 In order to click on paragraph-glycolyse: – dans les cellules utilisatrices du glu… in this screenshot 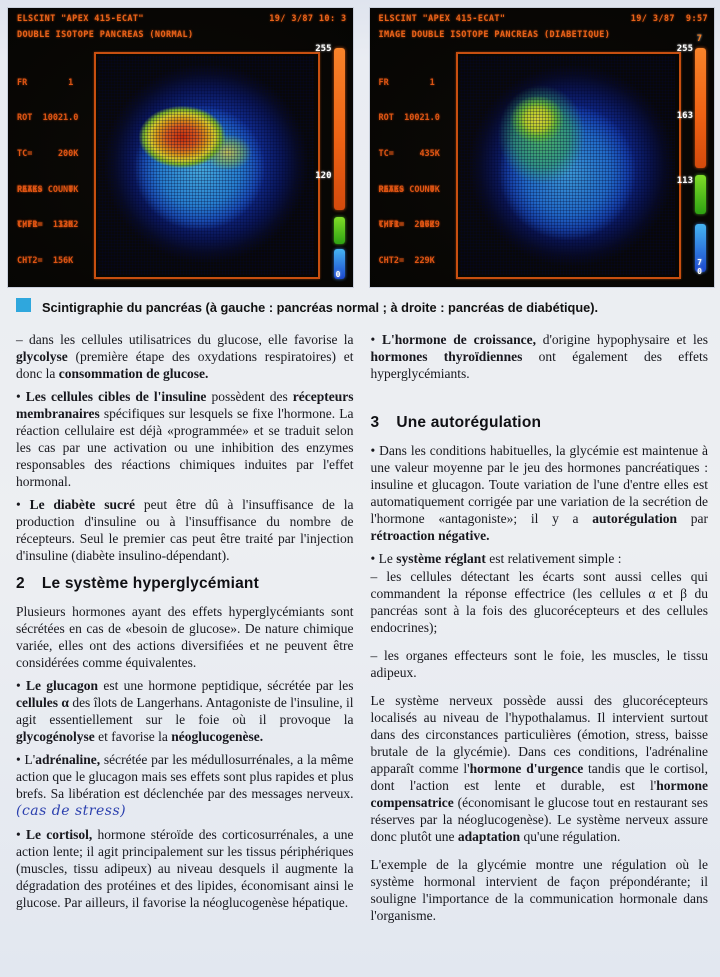, I will do `click(185, 356)`.